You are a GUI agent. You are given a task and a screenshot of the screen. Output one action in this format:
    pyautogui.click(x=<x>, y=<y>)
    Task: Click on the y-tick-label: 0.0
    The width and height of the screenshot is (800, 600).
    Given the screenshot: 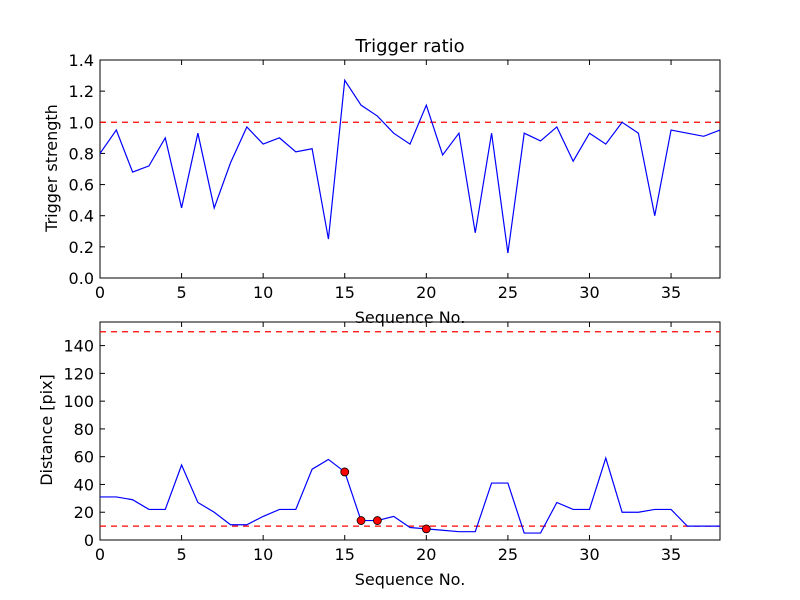 What is the action you would take?
    pyautogui.click(x=81, y=278)
    